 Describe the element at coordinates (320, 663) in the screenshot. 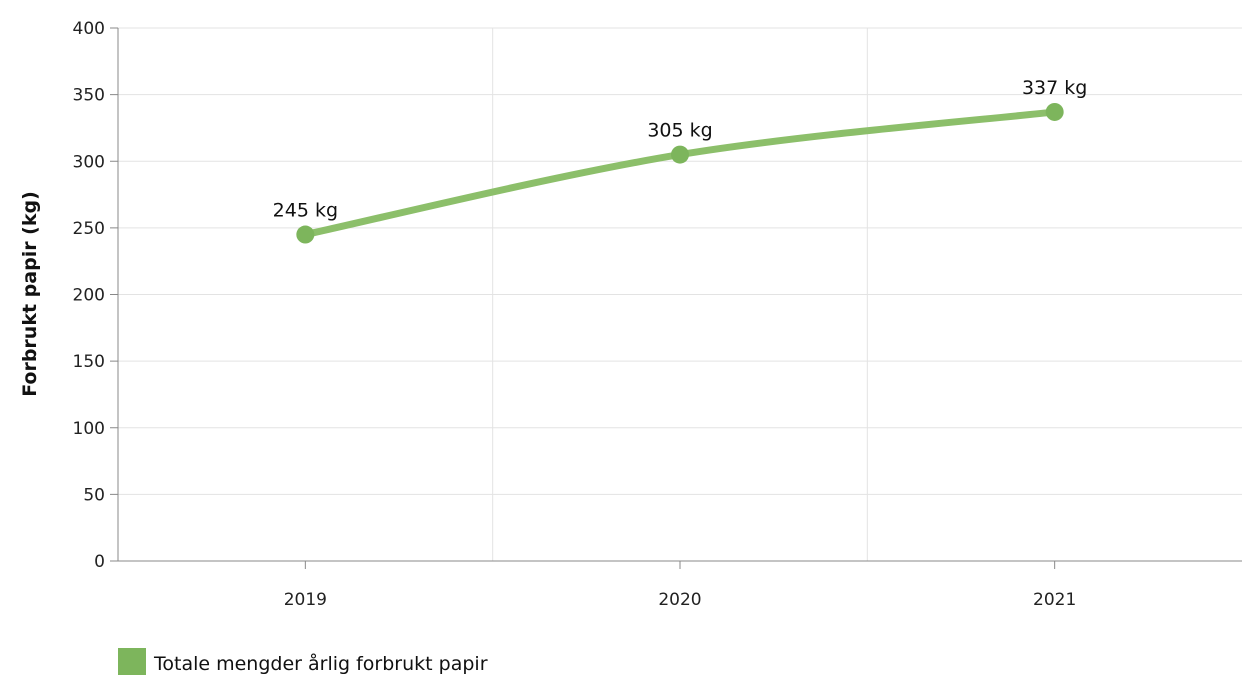

I see `legend-label: Totale mengder årlig forbrukt papir` at that location.